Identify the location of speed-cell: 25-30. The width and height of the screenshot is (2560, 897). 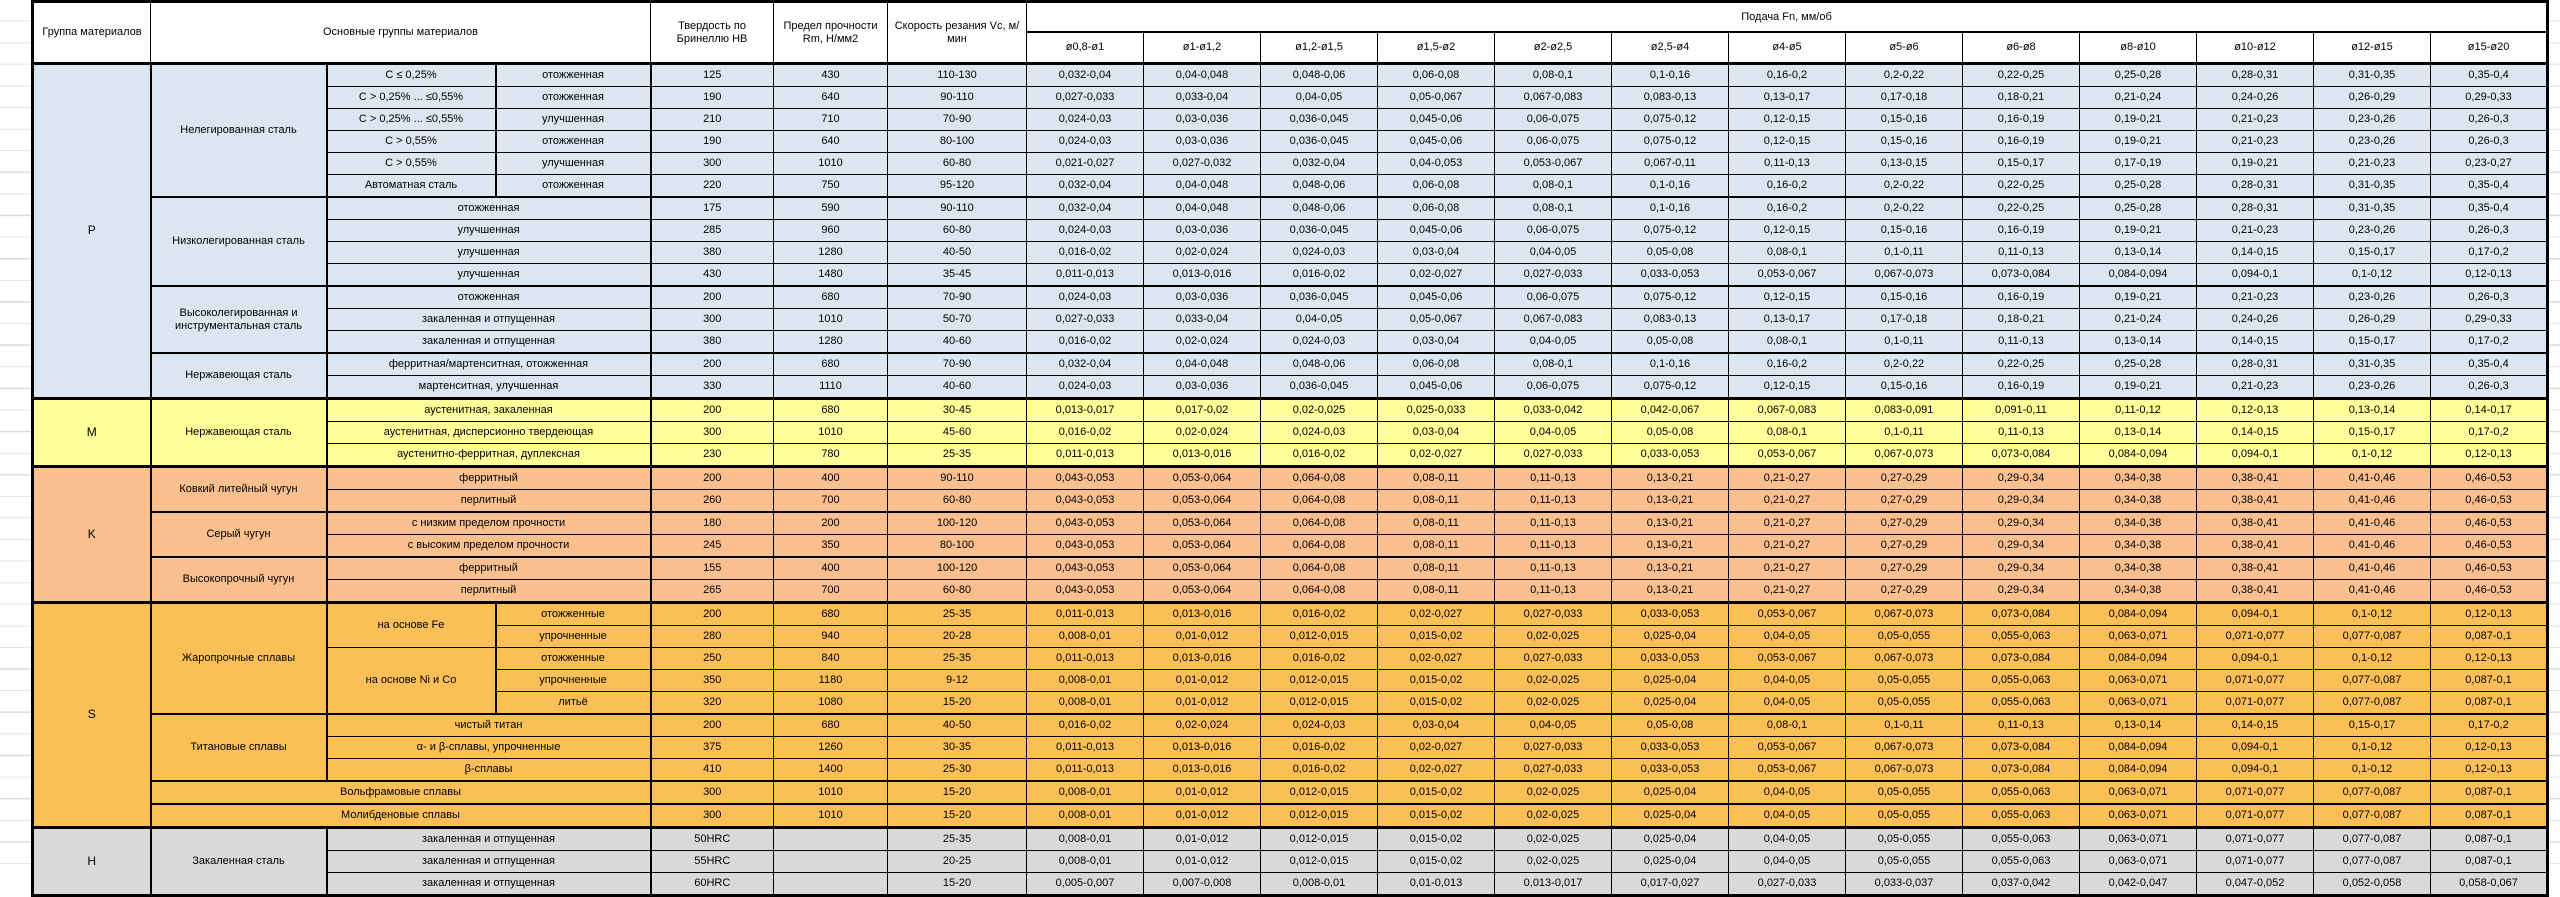
(957, 770).